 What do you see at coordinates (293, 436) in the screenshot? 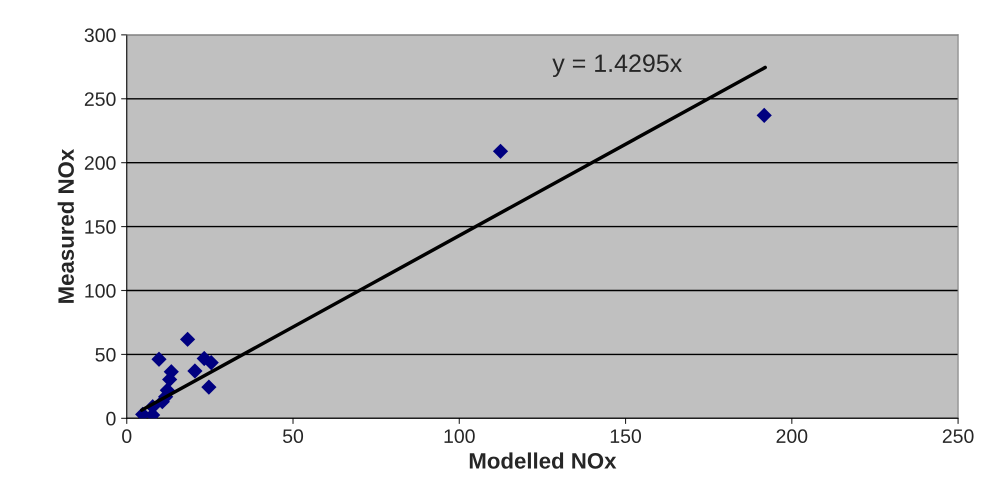
I see `x-tick-label: 50` at bounding box center [293, 436].